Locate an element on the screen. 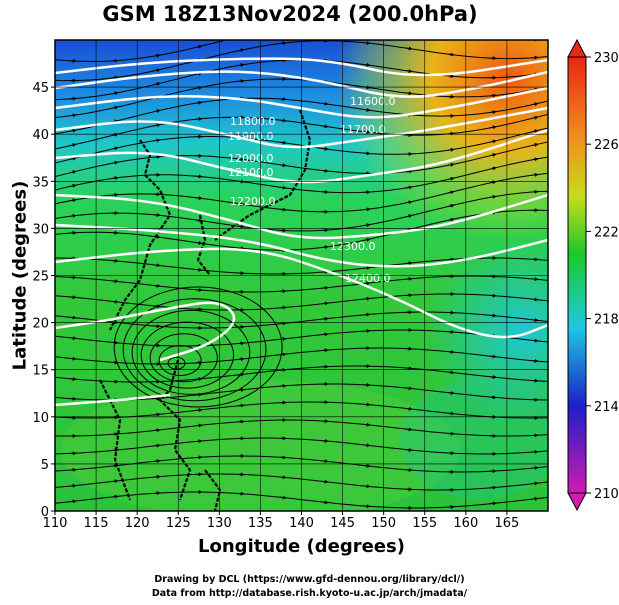 This screenshot has width=619, height=605. x-tick-label: 165 is located at coordinates (507, 523).